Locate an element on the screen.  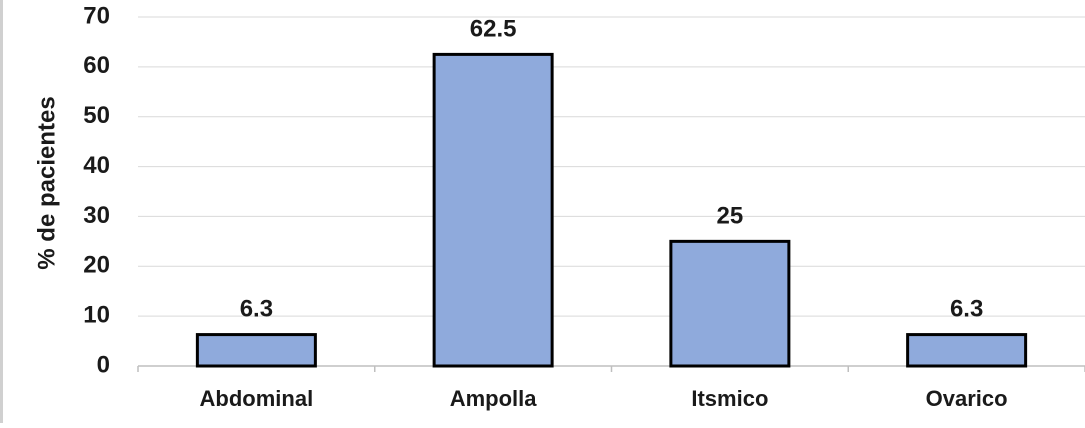
y-tick-label: 40 is located at coordinates (96, 165).